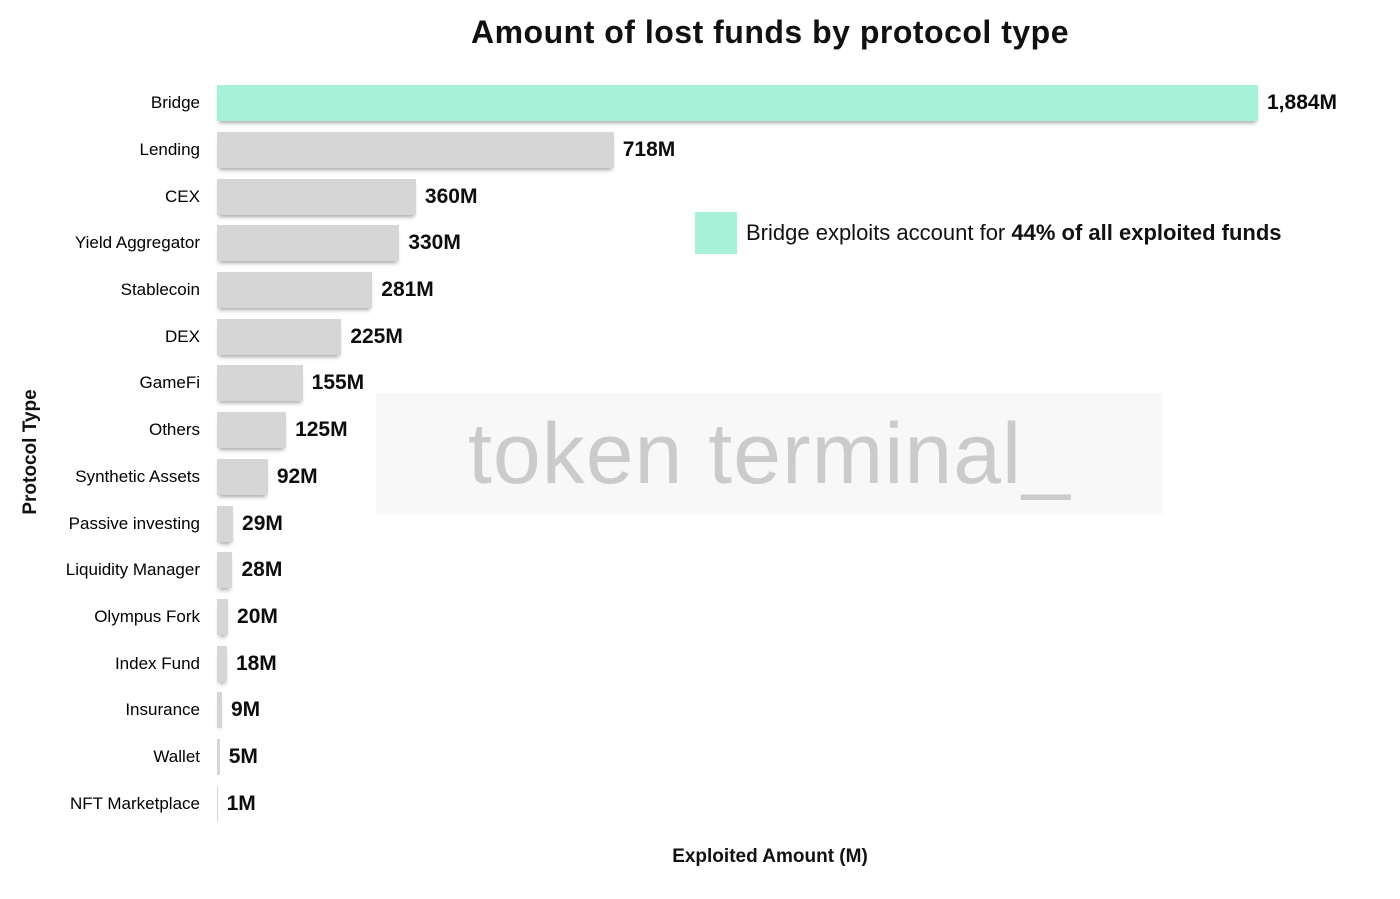 The image size is (1400, 899). Describe the element at coordinates (243, 756) in the screenshot. I see `value-label: 5M` at that location.